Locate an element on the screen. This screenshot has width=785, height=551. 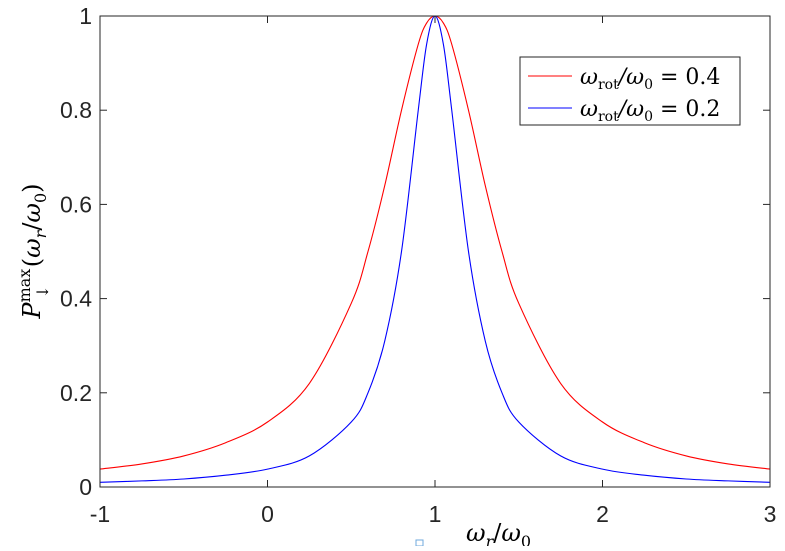
y-axis-label: Pmax↓(ωr/ω0) is located at coordinates (33, 251).